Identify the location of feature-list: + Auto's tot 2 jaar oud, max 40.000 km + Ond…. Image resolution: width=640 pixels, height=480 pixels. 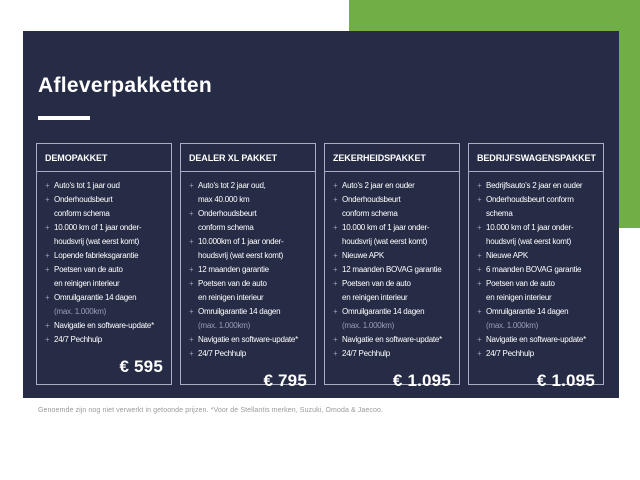
(248, 270).